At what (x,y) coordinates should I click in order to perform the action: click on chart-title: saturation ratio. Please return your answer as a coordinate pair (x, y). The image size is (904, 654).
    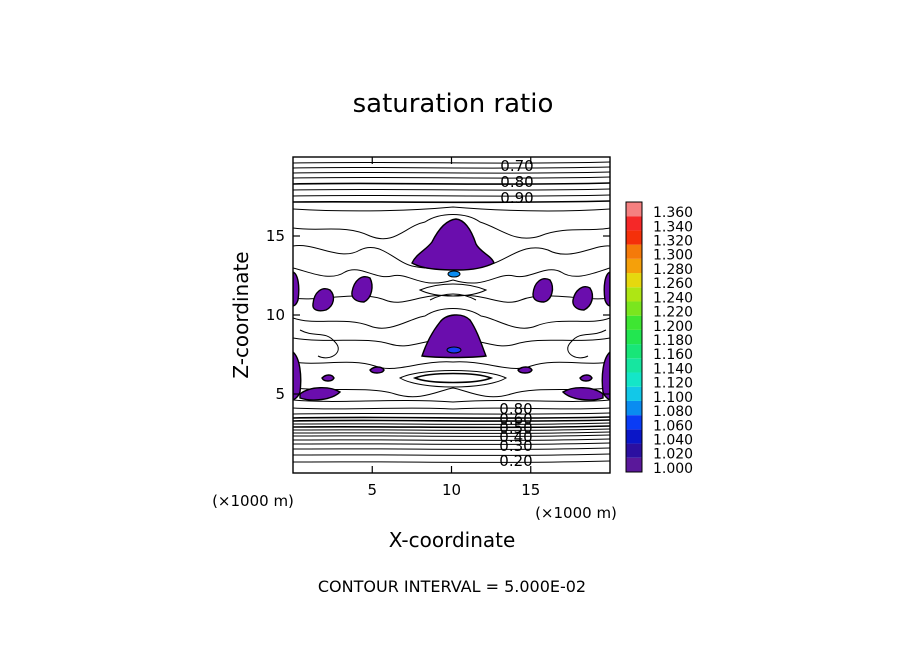
    Looking at the image, I should click on (453, 104).